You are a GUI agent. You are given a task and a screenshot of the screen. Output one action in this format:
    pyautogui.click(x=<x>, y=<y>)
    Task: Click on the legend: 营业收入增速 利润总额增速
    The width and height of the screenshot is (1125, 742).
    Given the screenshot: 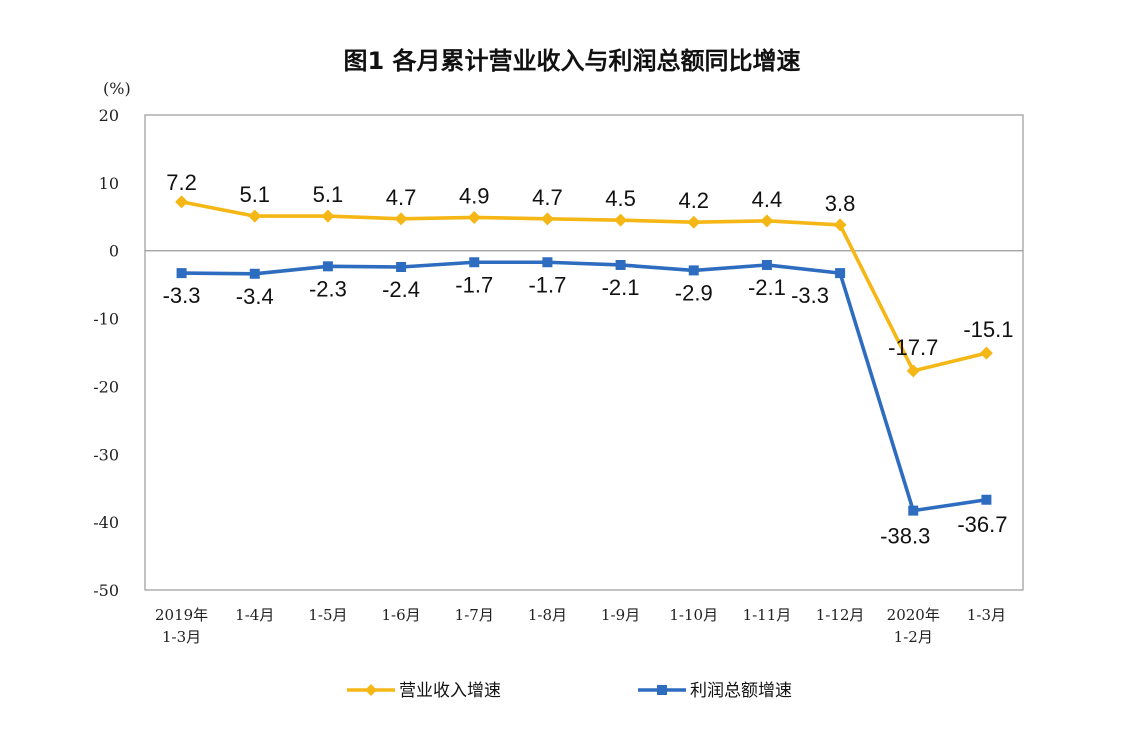 What is the action you would take?
    pyautogui.click(x=569, y=691)
    